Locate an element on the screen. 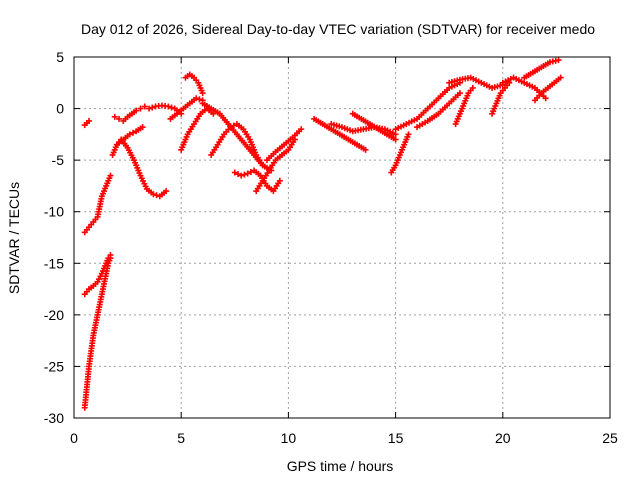  y-tick-label: -20 is located at coordinates (54, 315).